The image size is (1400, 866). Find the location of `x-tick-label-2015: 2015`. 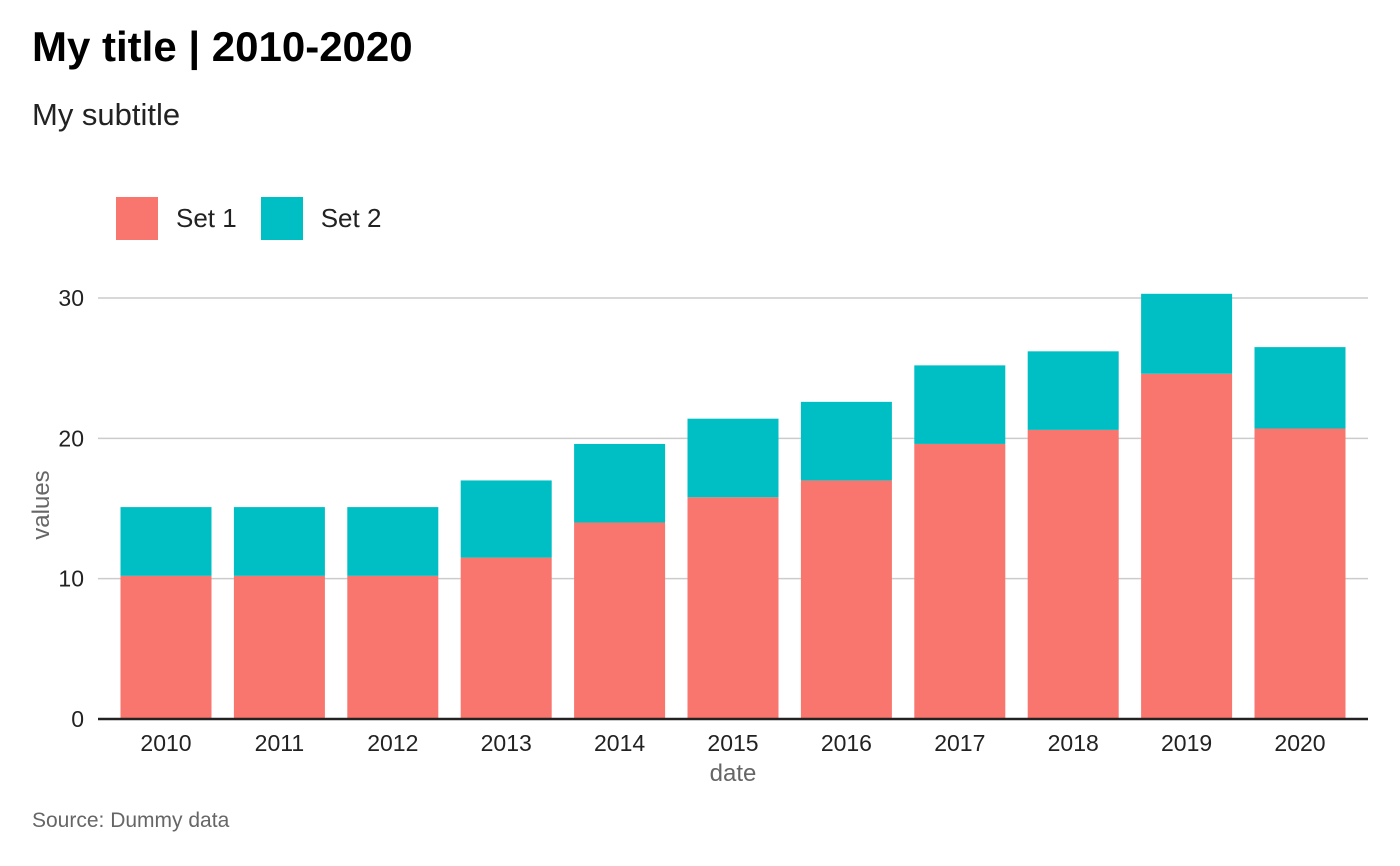

x-tick-label-2015: 2015 is located at coordinates (732, 743).